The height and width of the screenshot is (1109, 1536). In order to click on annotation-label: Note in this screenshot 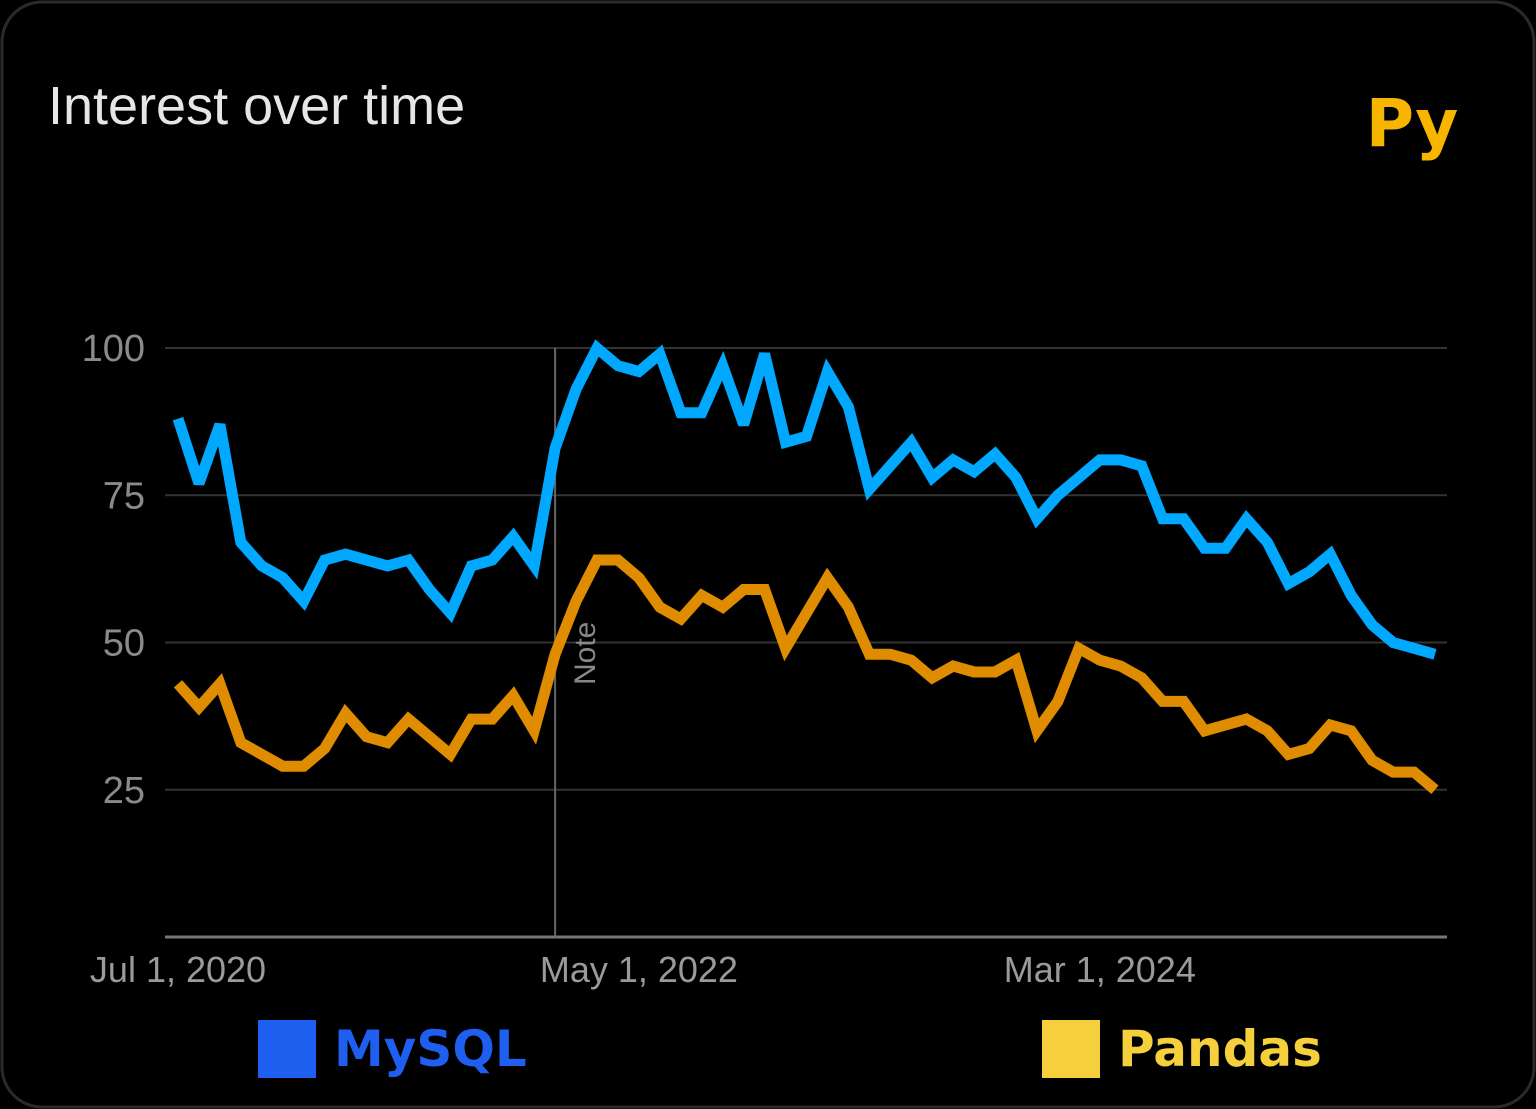, I will do `click(585, 653)`.